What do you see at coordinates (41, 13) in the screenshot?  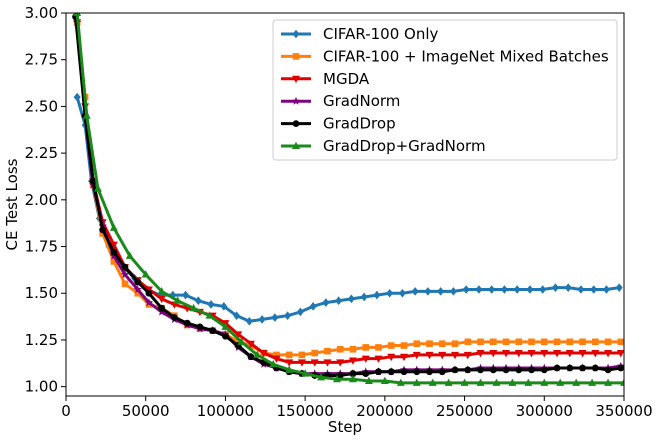 I see `y-tick-label: 3.00` at bounding box center [41, 13].